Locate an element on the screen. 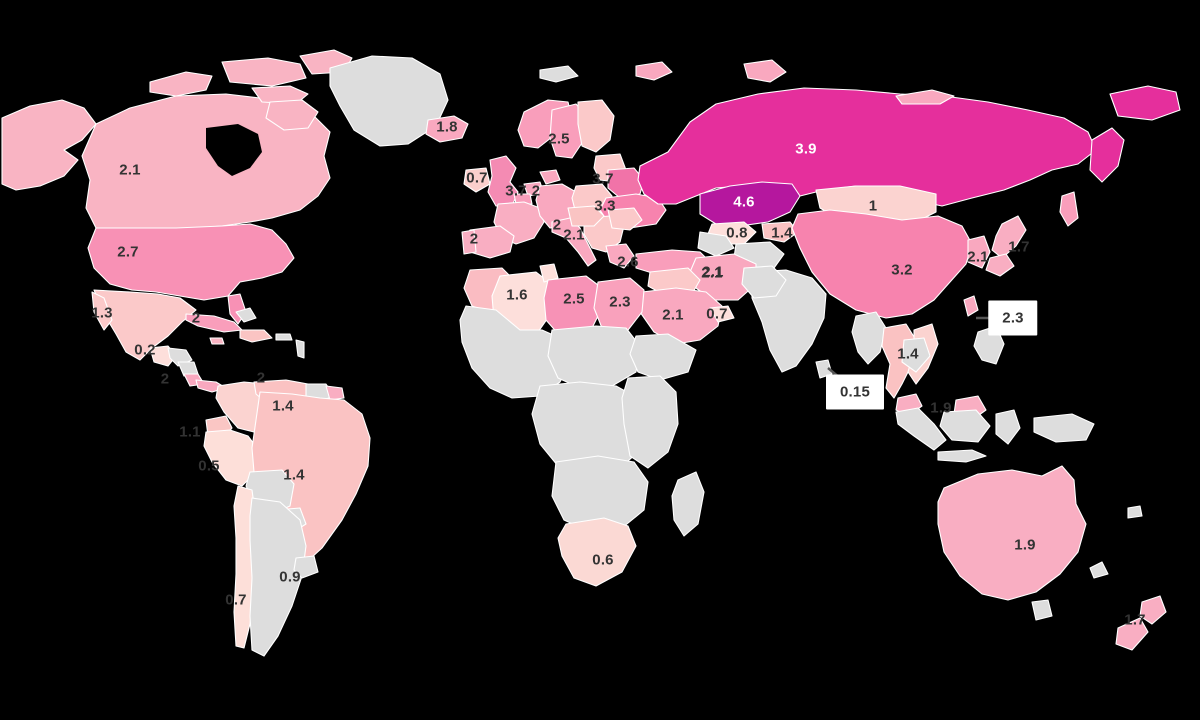 Image resolution: width=1200 pixels, height=720 pixels. country-alaska is located at coordinates (49, 145).